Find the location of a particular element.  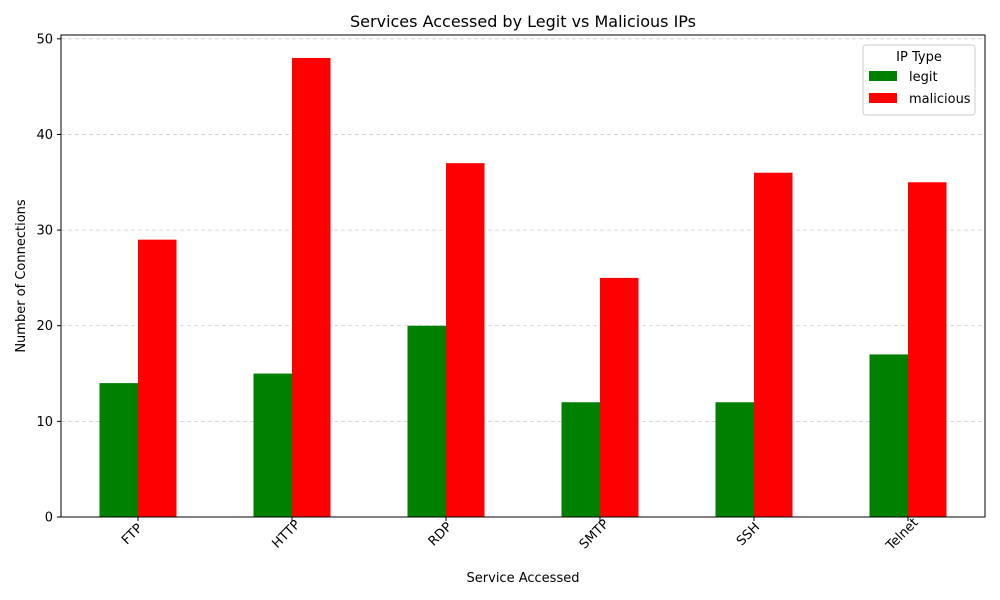

x-axis-label: Service Accessed is located at coordinates (523, 578).